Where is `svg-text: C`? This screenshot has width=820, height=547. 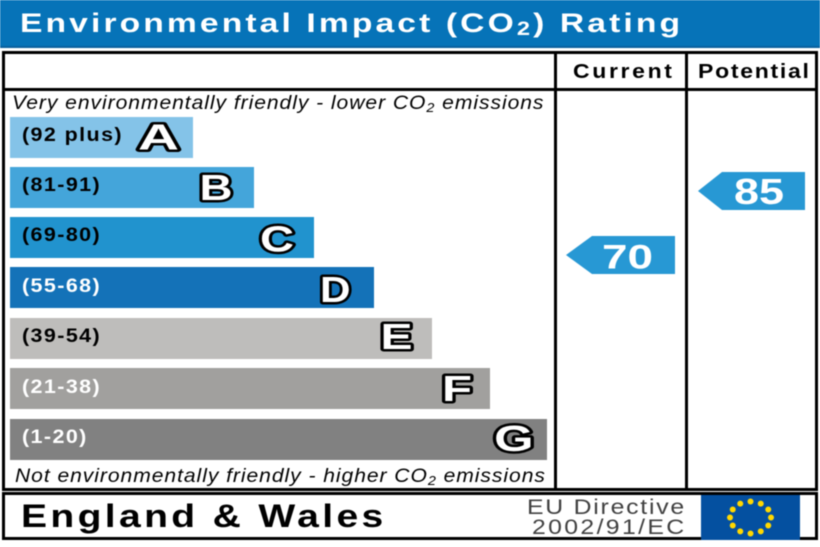 svg-text: C is located at coordinates (277, 239).